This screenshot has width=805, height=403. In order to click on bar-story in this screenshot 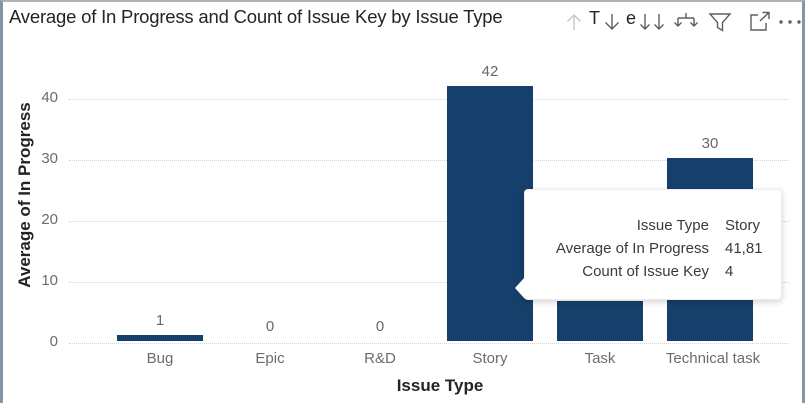, I will do `click(490, 213)`.